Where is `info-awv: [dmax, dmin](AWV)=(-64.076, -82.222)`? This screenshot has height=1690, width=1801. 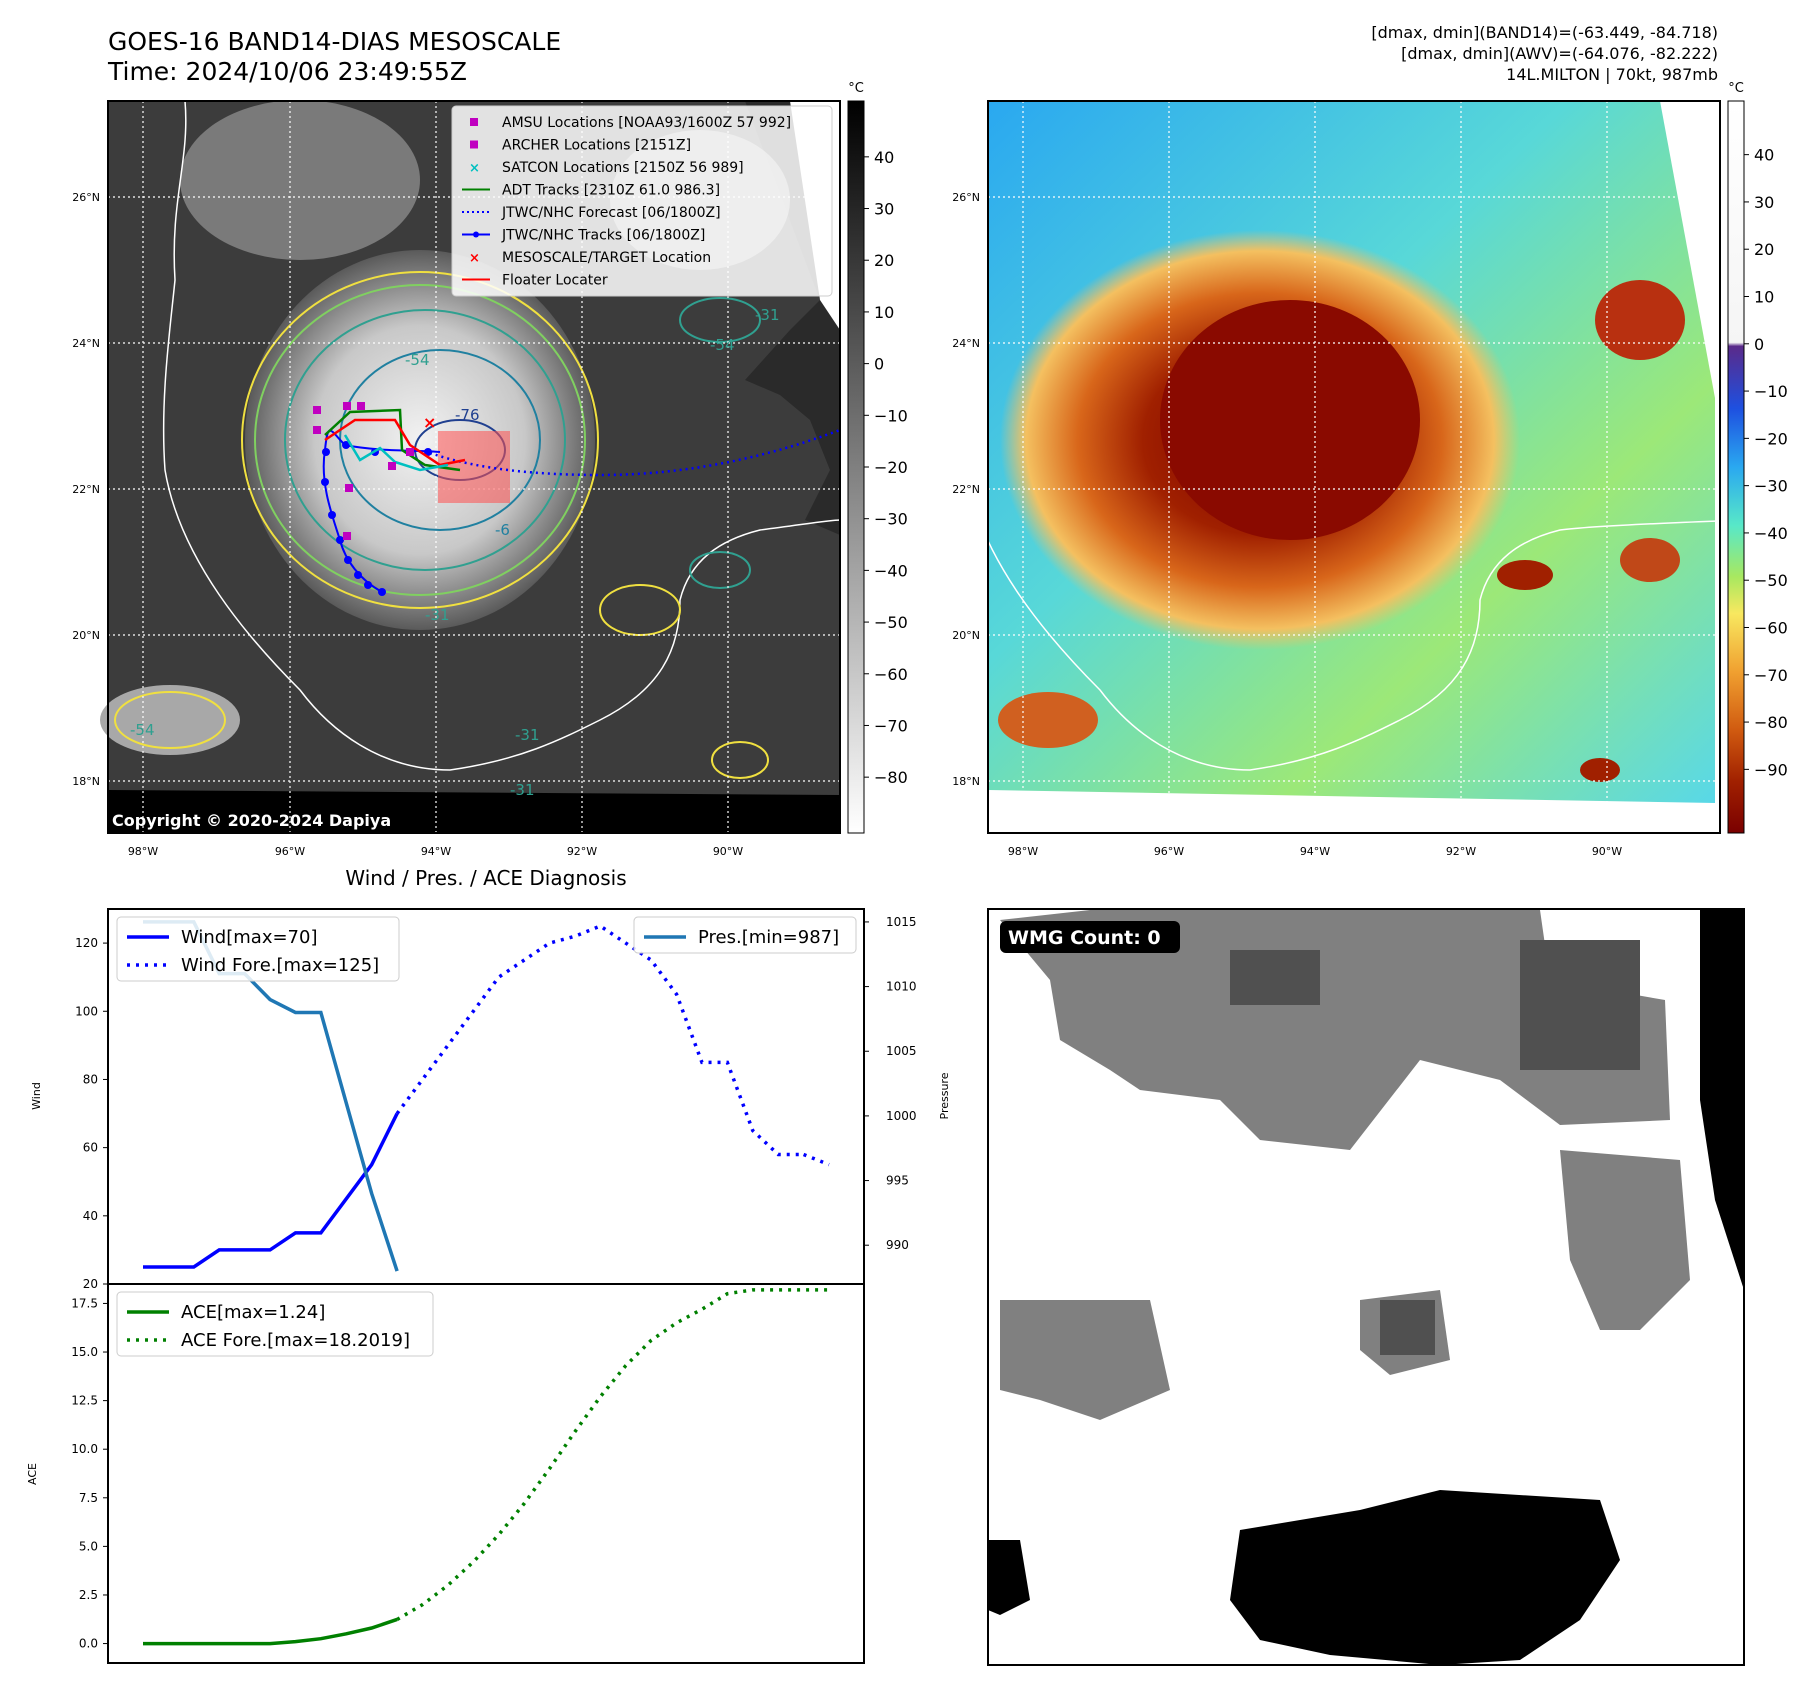 info-awv: [dmax, dmin](AWV)=(-64.076, -82.222) is located at coordinates (1559, 53).